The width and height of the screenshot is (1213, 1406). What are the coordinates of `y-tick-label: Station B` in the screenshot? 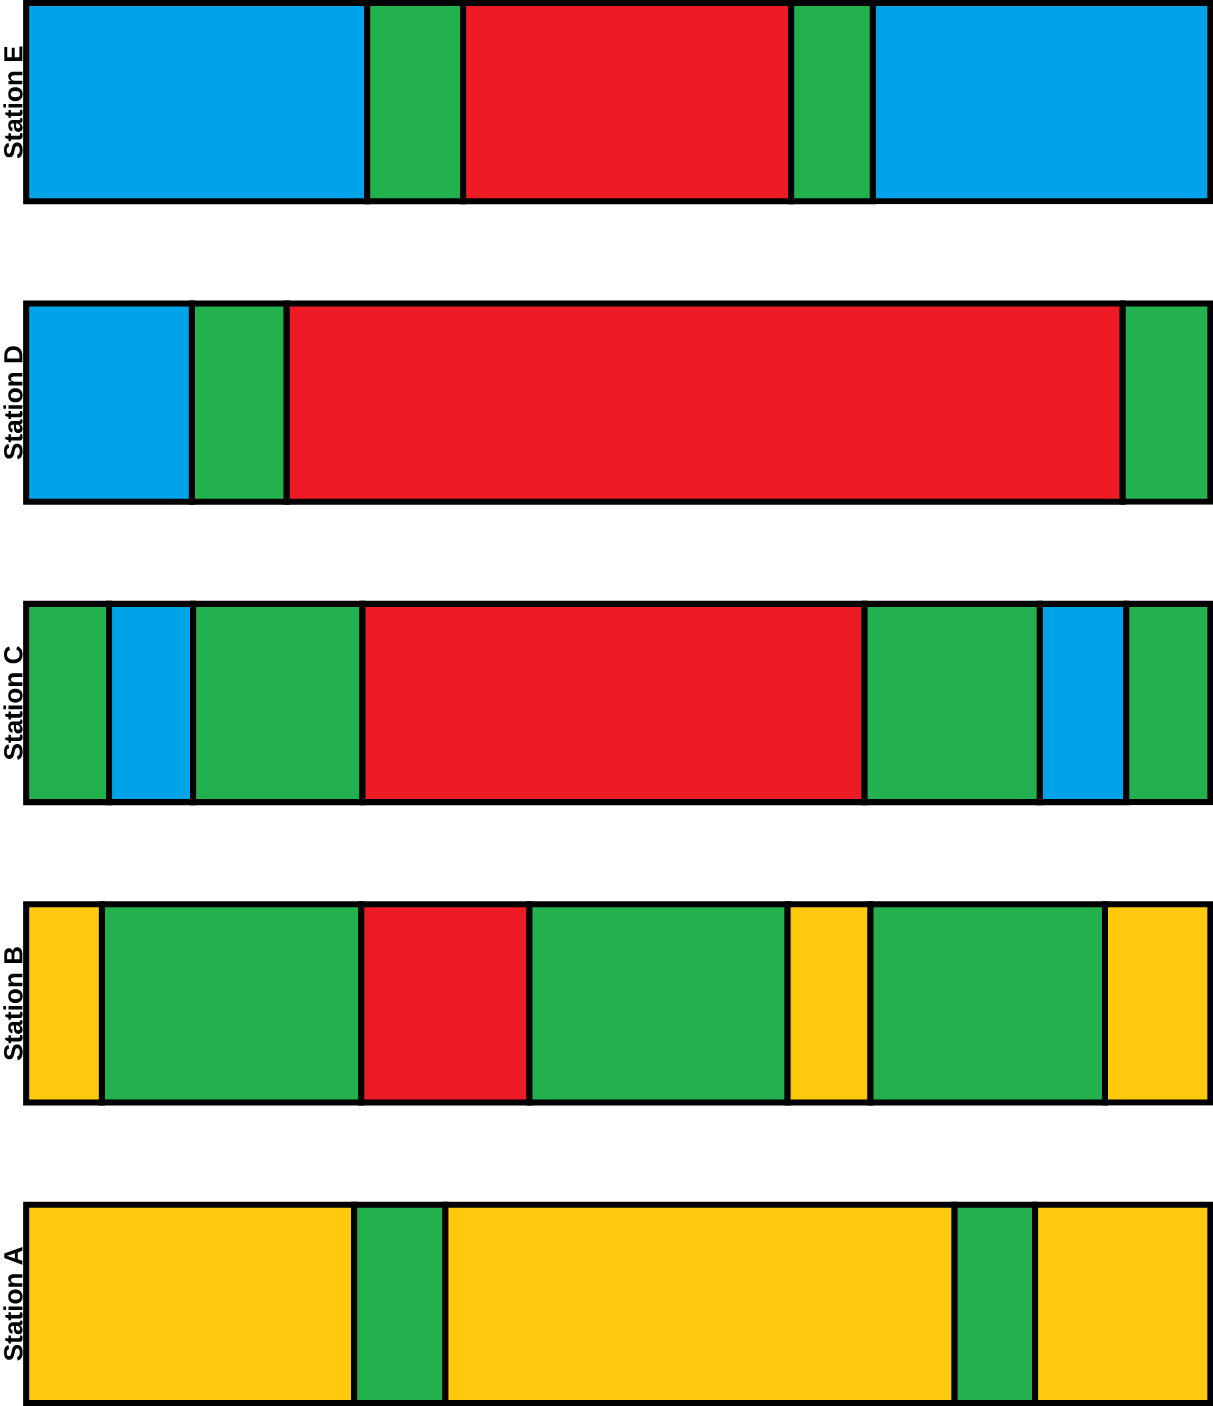 It's located at (13, 1004).